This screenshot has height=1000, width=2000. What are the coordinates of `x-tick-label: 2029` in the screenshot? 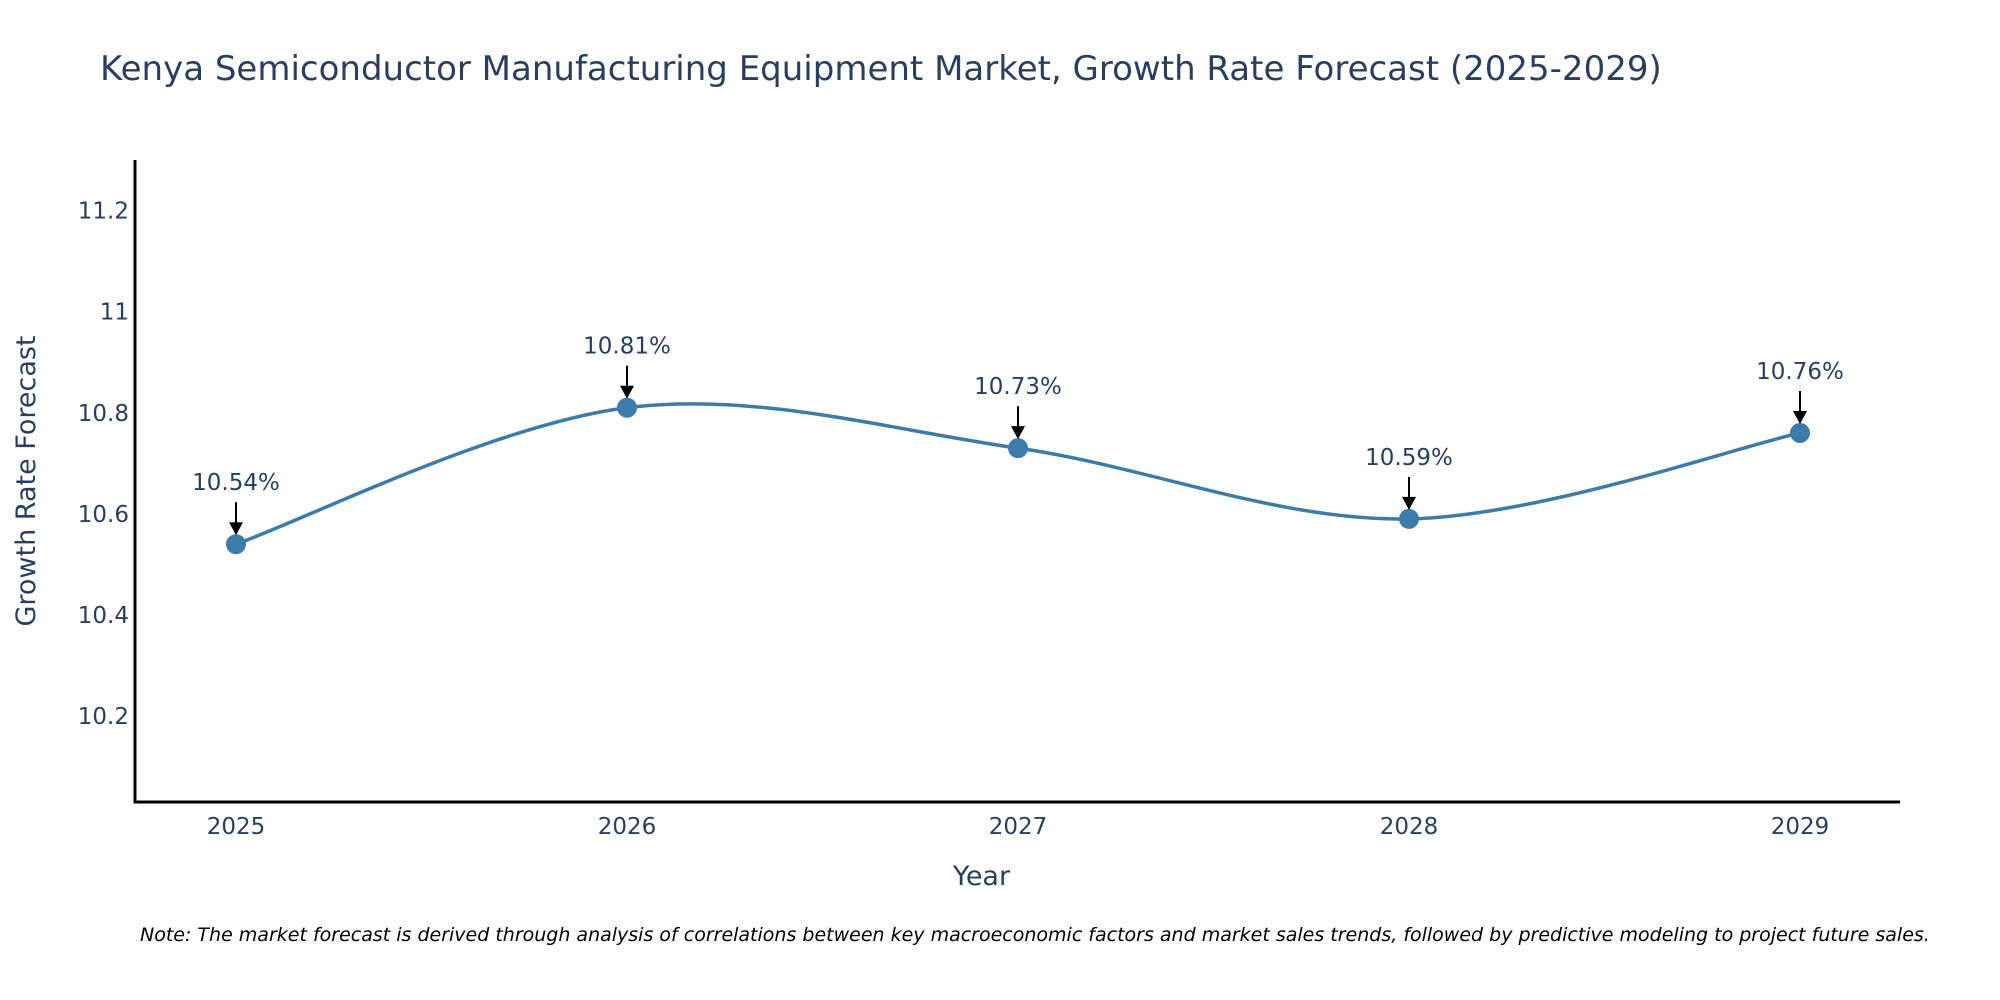 It's located at (1800, 827).